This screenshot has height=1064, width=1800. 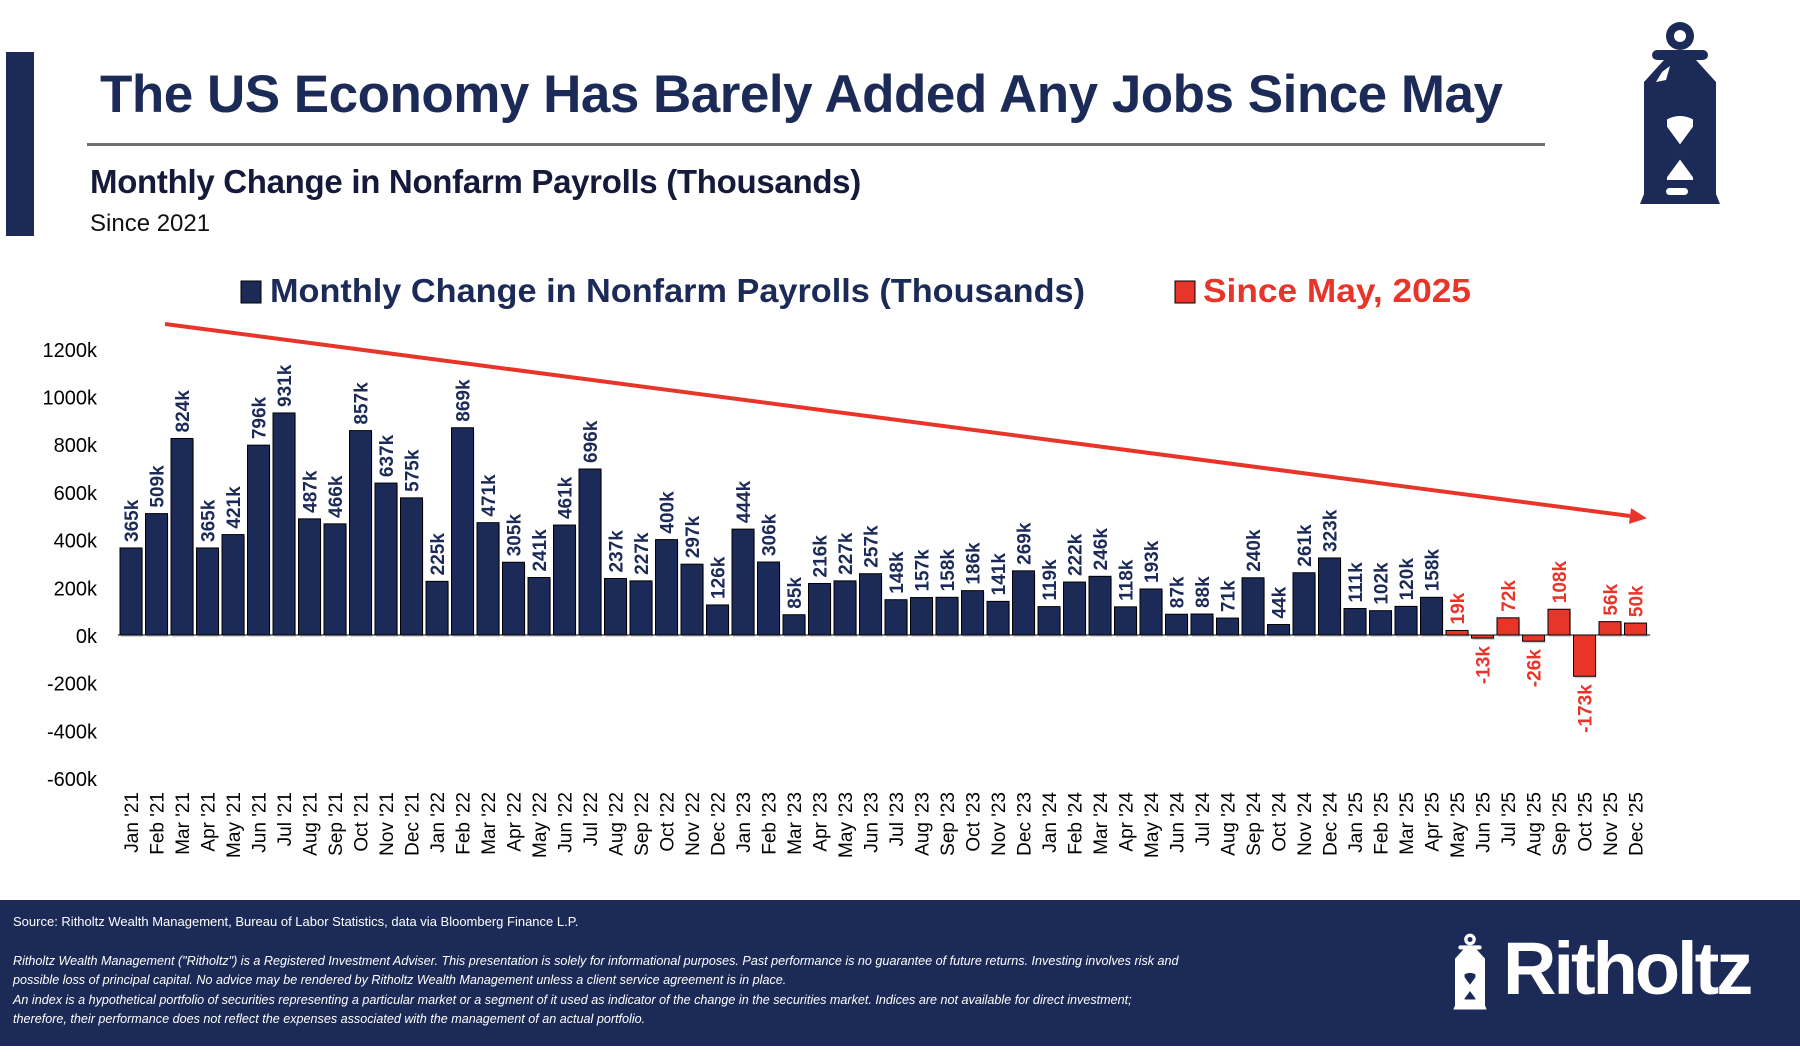 What do you see at coordinates (1254, 824) in the screenshot?
I see `x-tick-label: Sep '24` at bounding box center [1254, 824].